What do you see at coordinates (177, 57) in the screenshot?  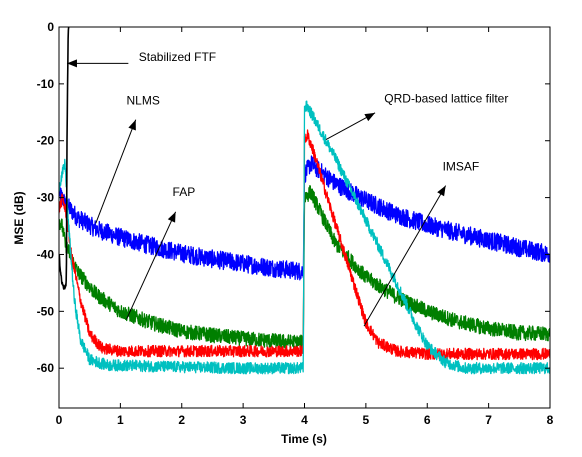 I see `annotation-label-ftf: Stabilized FTF` at bounding box center [177, 57].